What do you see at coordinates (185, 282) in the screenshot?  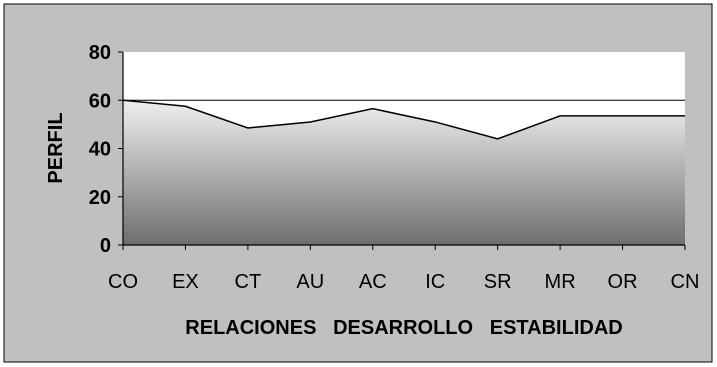 I see `x-tick-label-ex: EX` at bounding box center [185, 282].